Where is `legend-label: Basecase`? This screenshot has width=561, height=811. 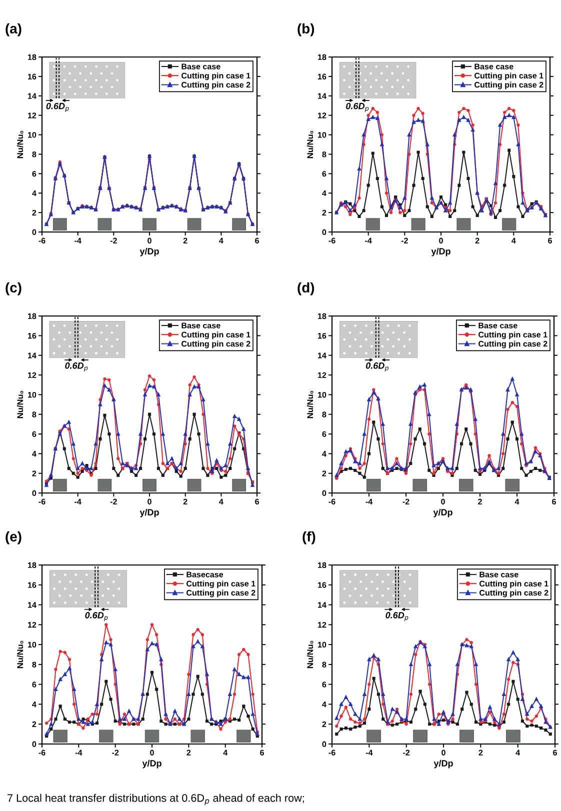
legend-label: Basecase is located at coordinates (205, 575).